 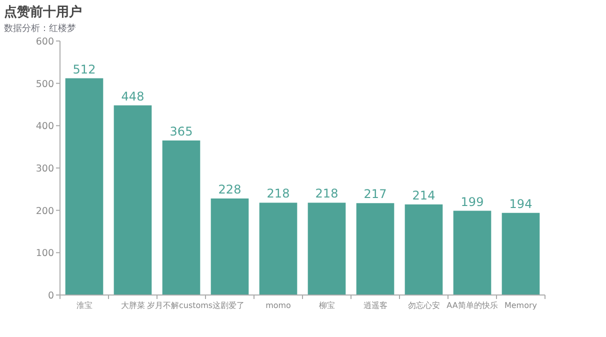 What do you see at coordinates (40, 29) in the screenshot?
I see `subtitle: 数据分析：红楼梦` at bounding box center [40, 29].